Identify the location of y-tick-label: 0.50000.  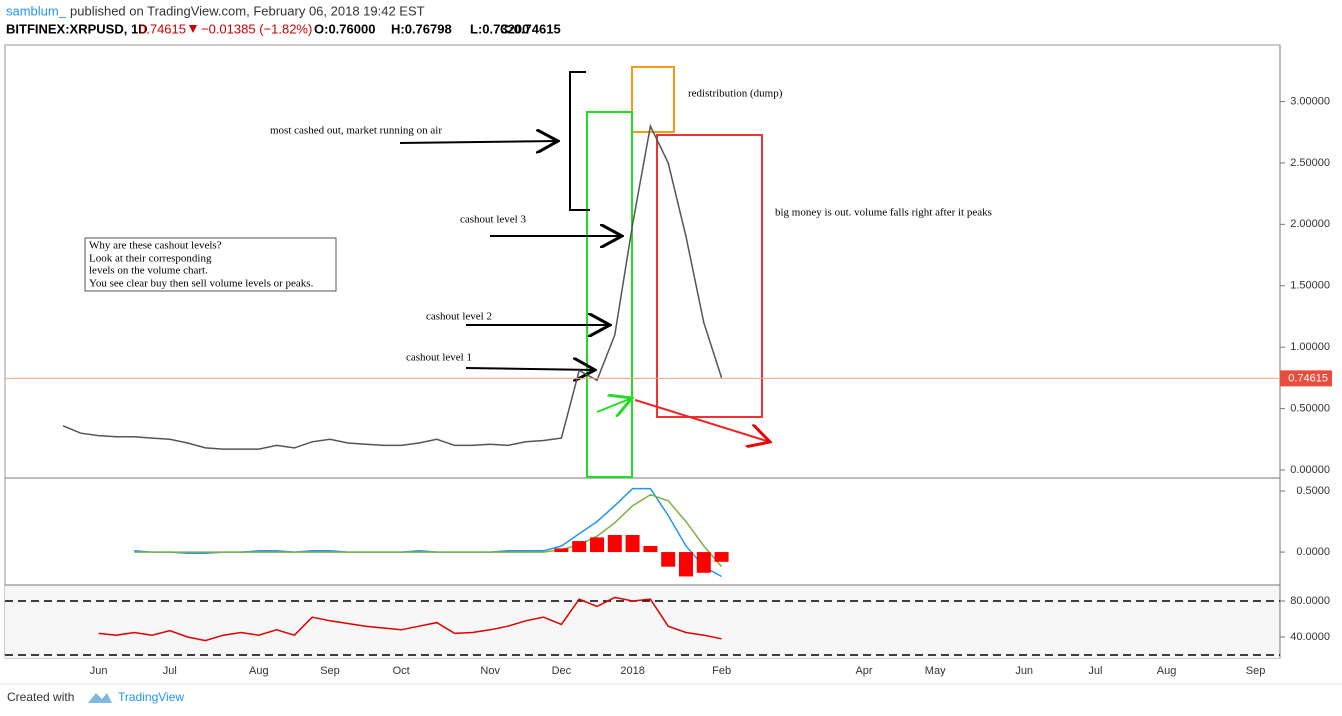
(1310, 409).